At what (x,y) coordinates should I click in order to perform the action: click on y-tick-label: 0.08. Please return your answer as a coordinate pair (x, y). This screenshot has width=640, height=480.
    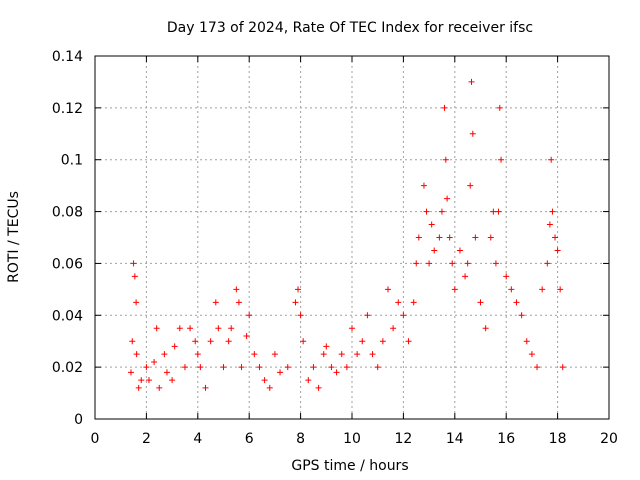
    Looking at the image, I should click on (67, 213).